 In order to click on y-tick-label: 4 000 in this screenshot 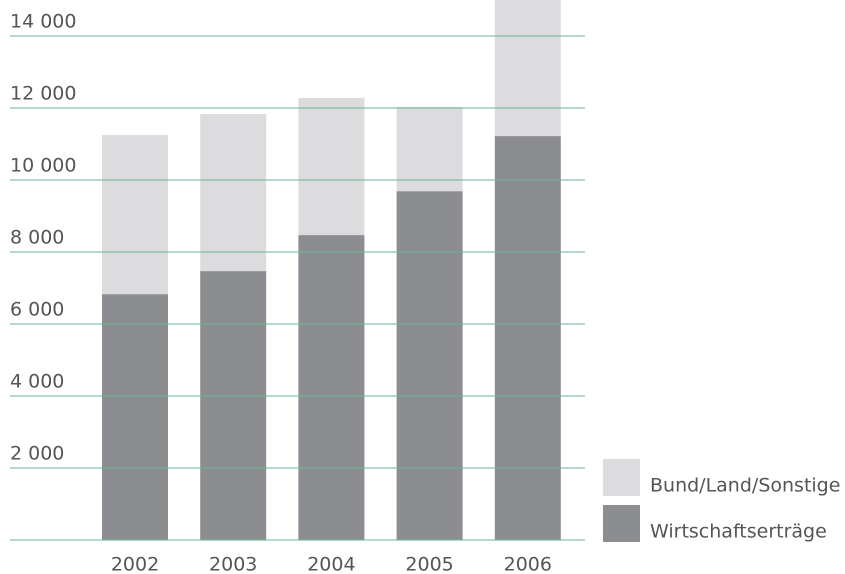, I will do `click(37, 382)`.